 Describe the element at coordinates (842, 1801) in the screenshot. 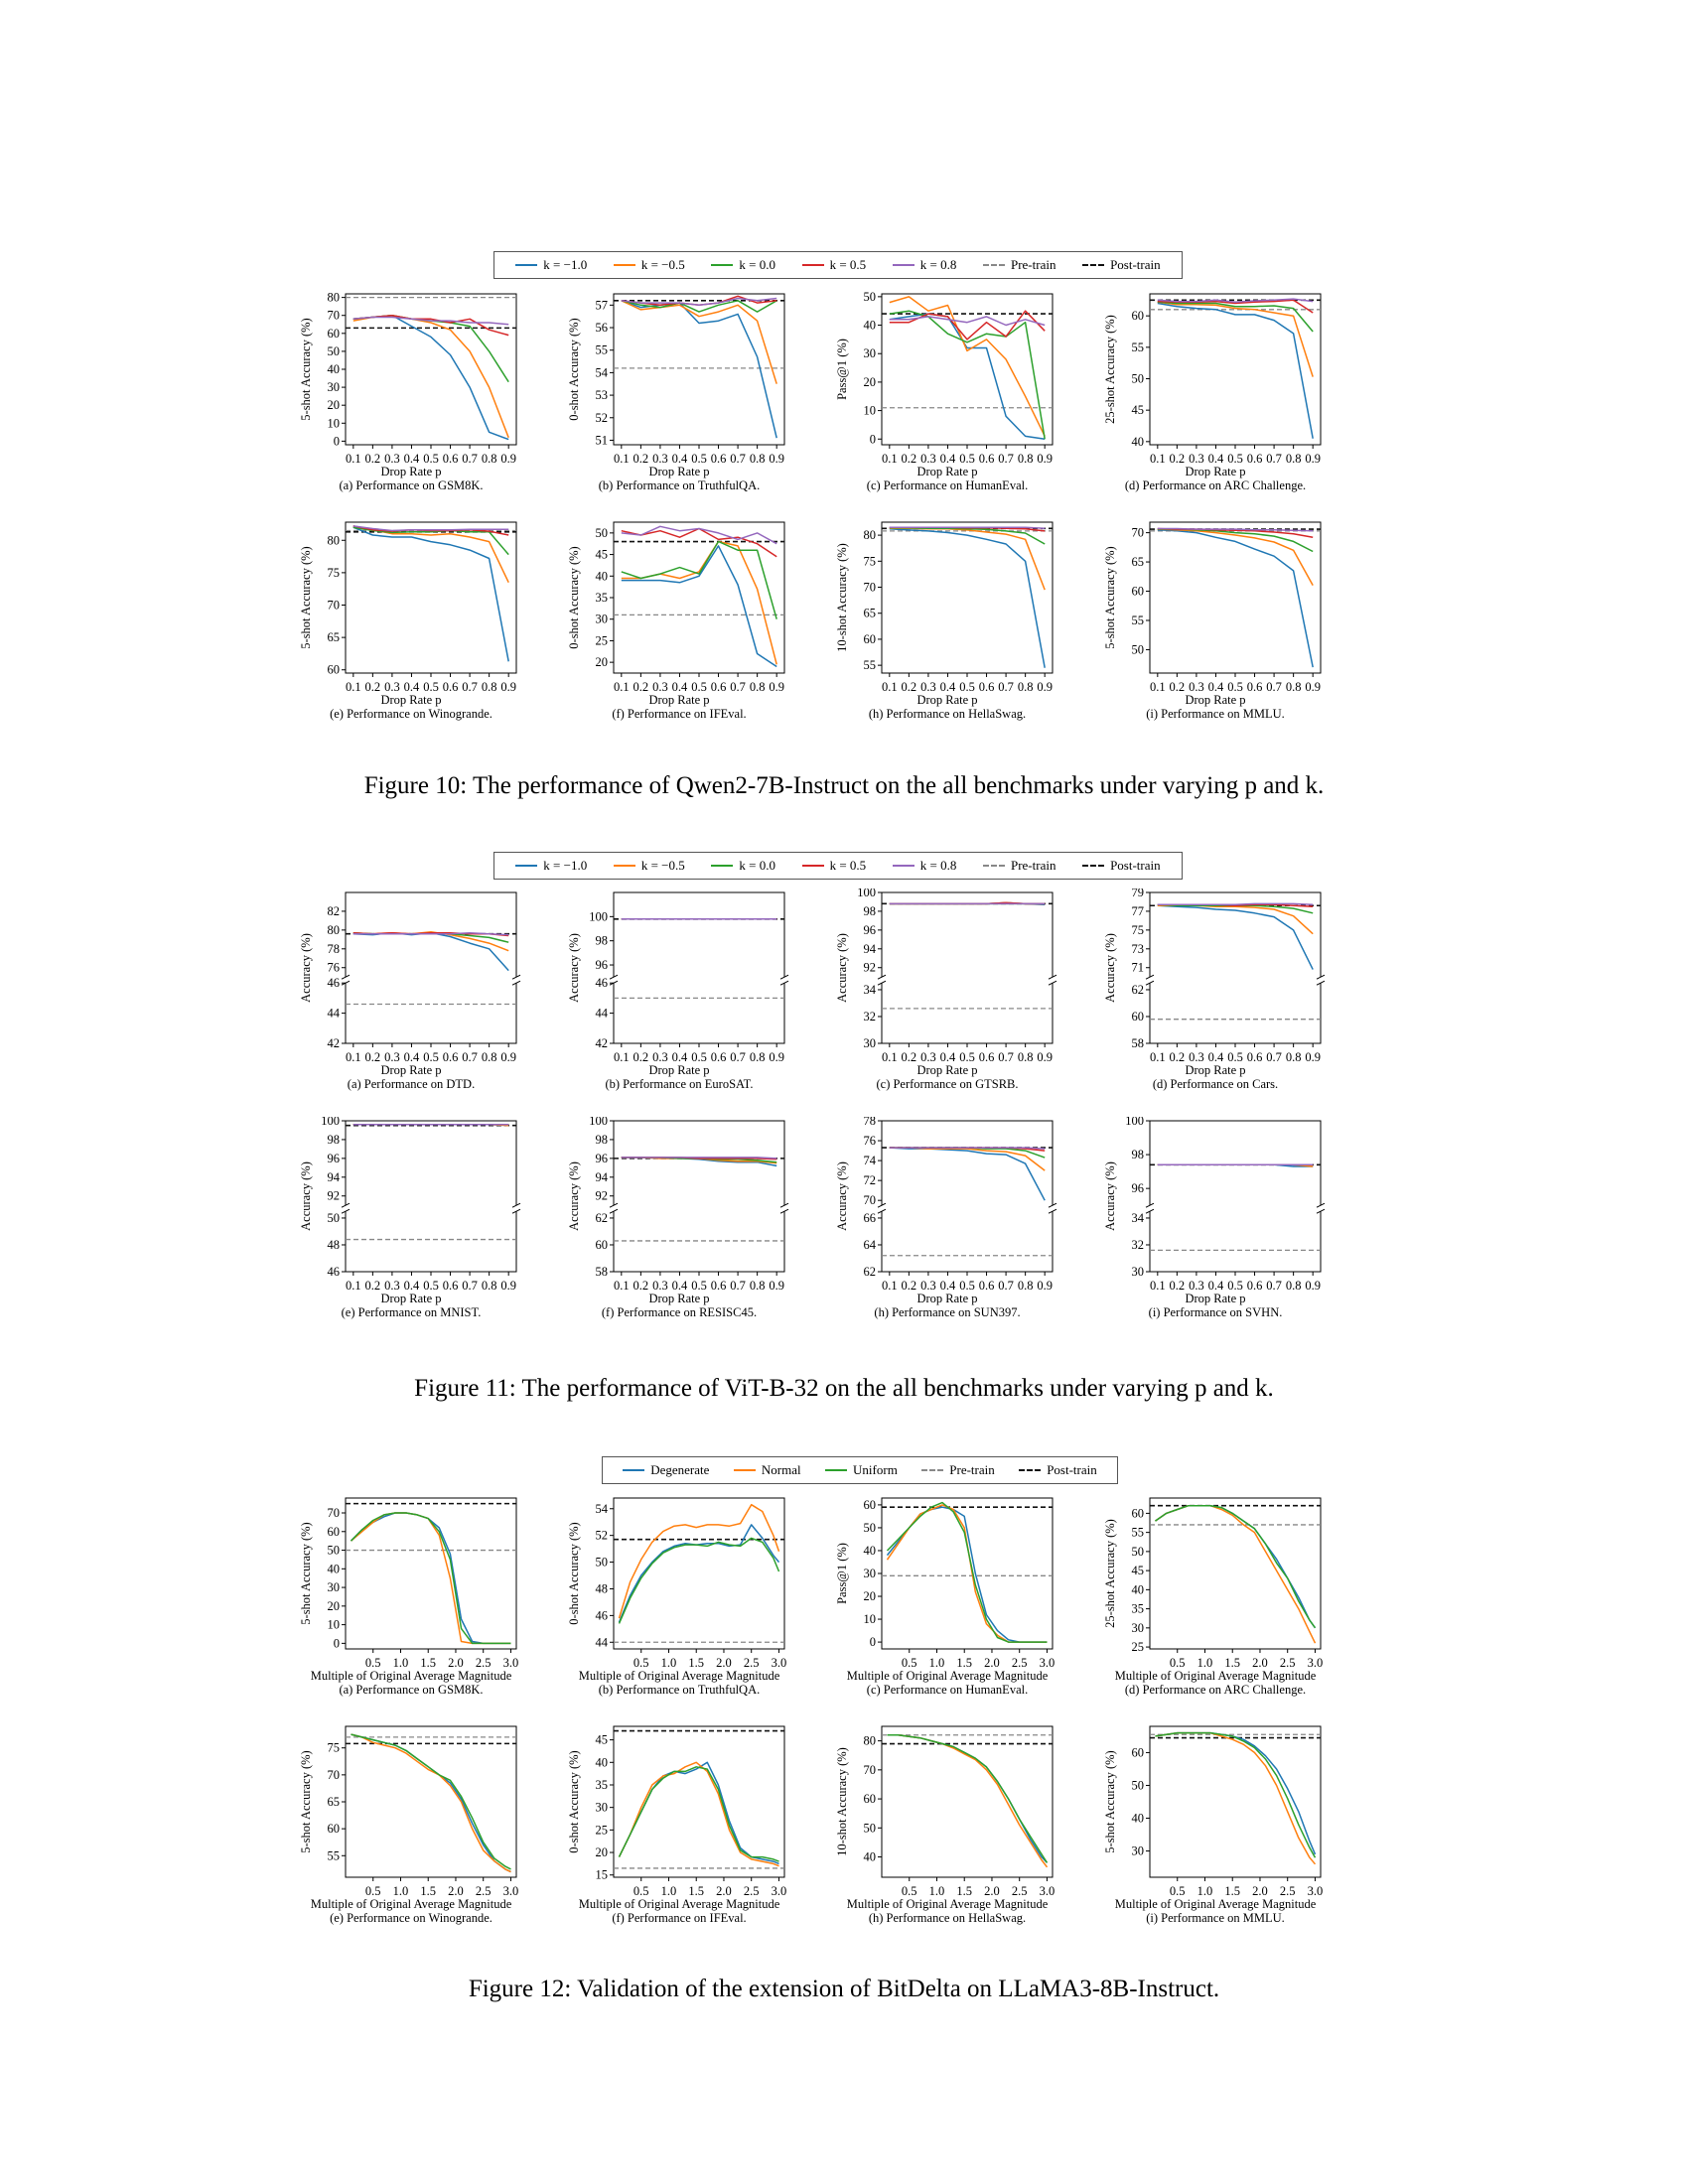

I see `y-axis-label: 10-shot Accuracy (%)` at that location.